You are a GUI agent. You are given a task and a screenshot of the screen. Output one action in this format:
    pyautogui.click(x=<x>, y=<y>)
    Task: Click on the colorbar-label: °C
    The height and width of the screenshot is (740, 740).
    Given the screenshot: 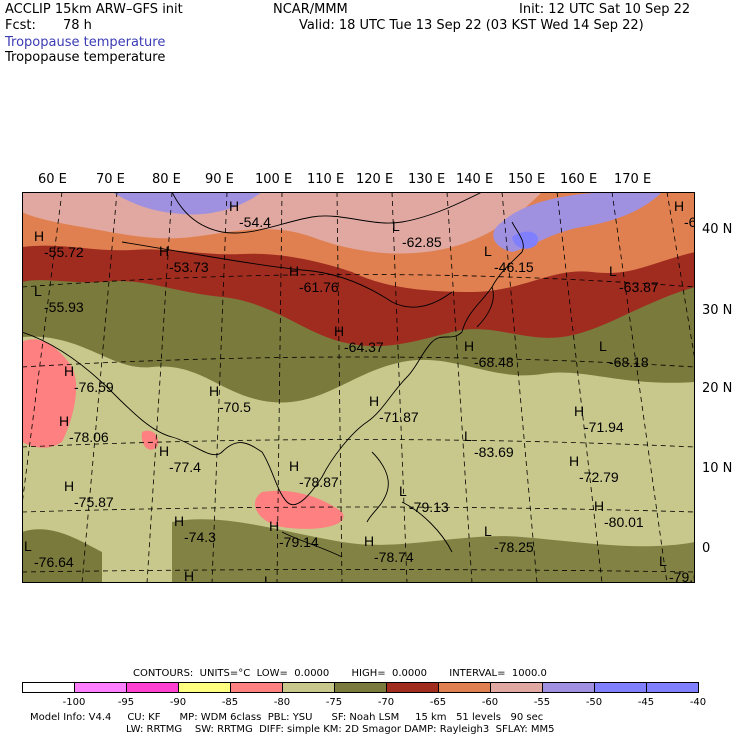 What is the action you would take?
    pyautogui.click(x=735, y=702)
    